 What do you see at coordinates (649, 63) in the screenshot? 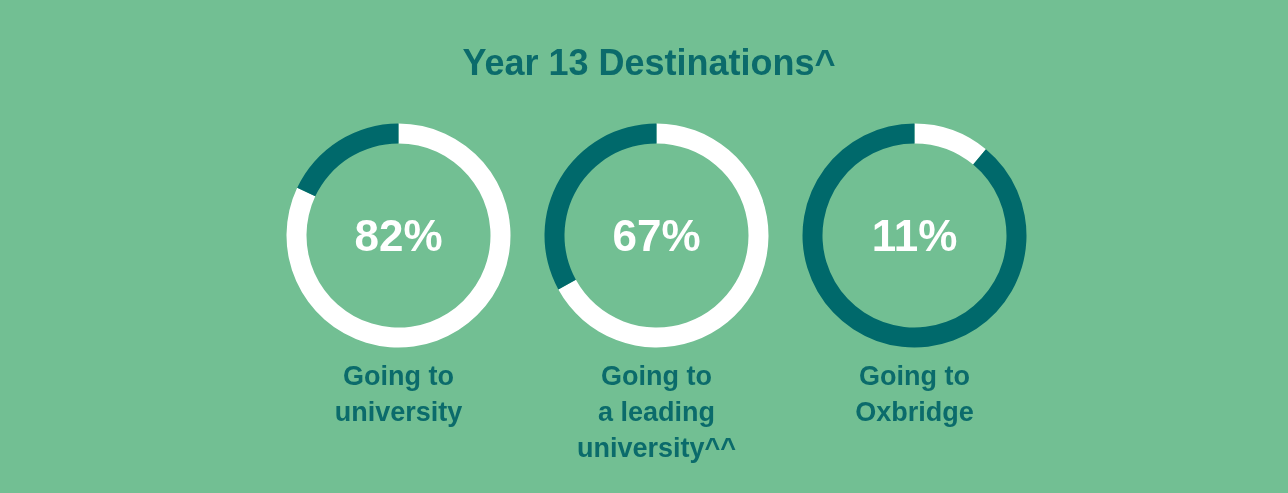
I see `text: Year 13 Destinations^` at bounding box center [649, 63].